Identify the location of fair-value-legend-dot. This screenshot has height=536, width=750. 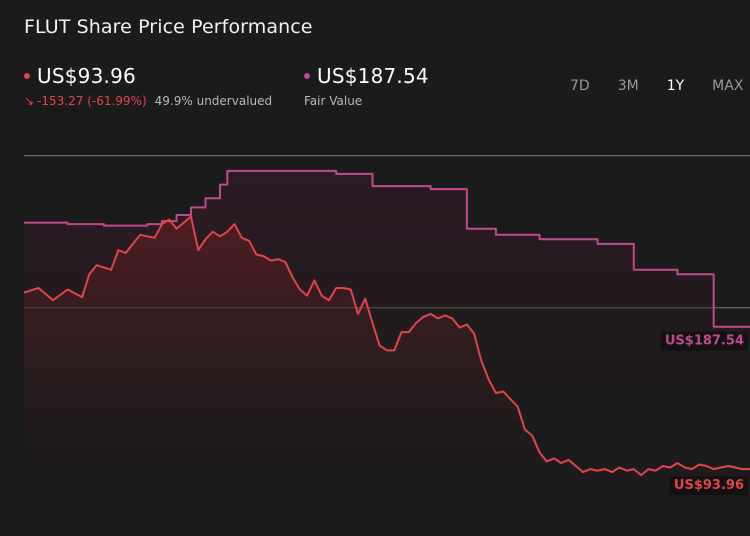
(307, 76).